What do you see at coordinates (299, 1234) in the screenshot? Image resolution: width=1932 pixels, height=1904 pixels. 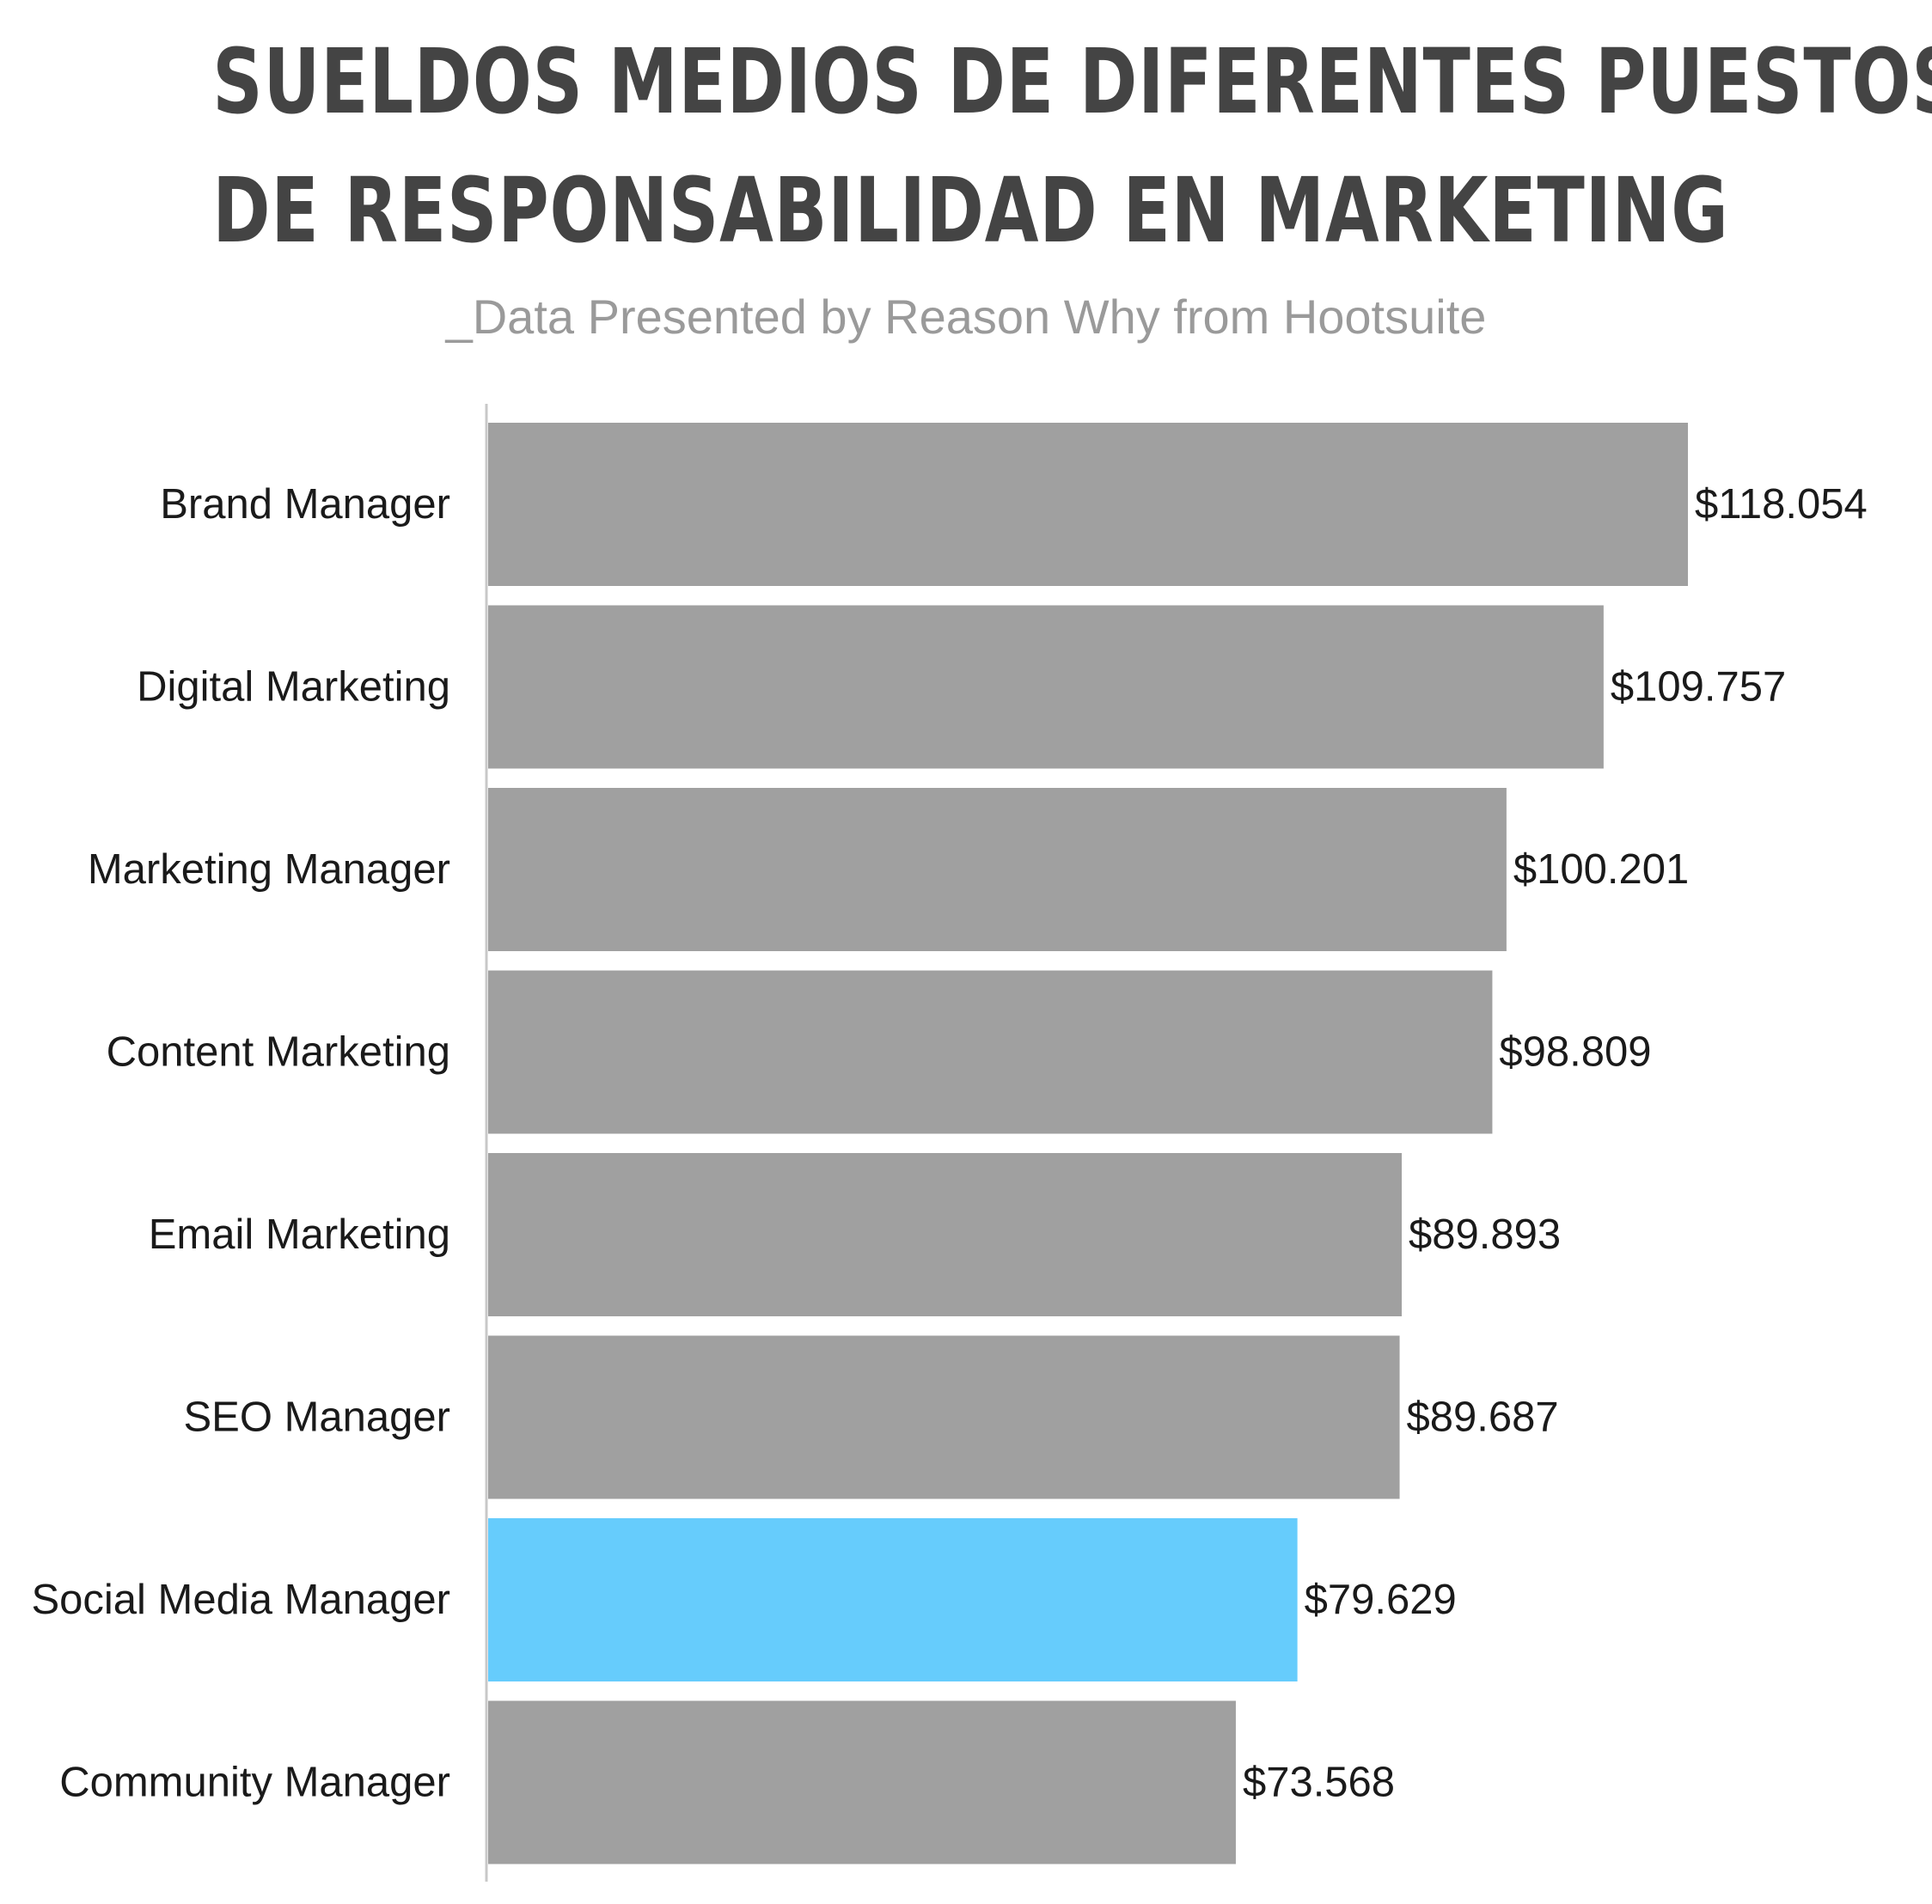 I see `category-label-email-marketing: Email Marketing` at bounding box center [299, 1234].